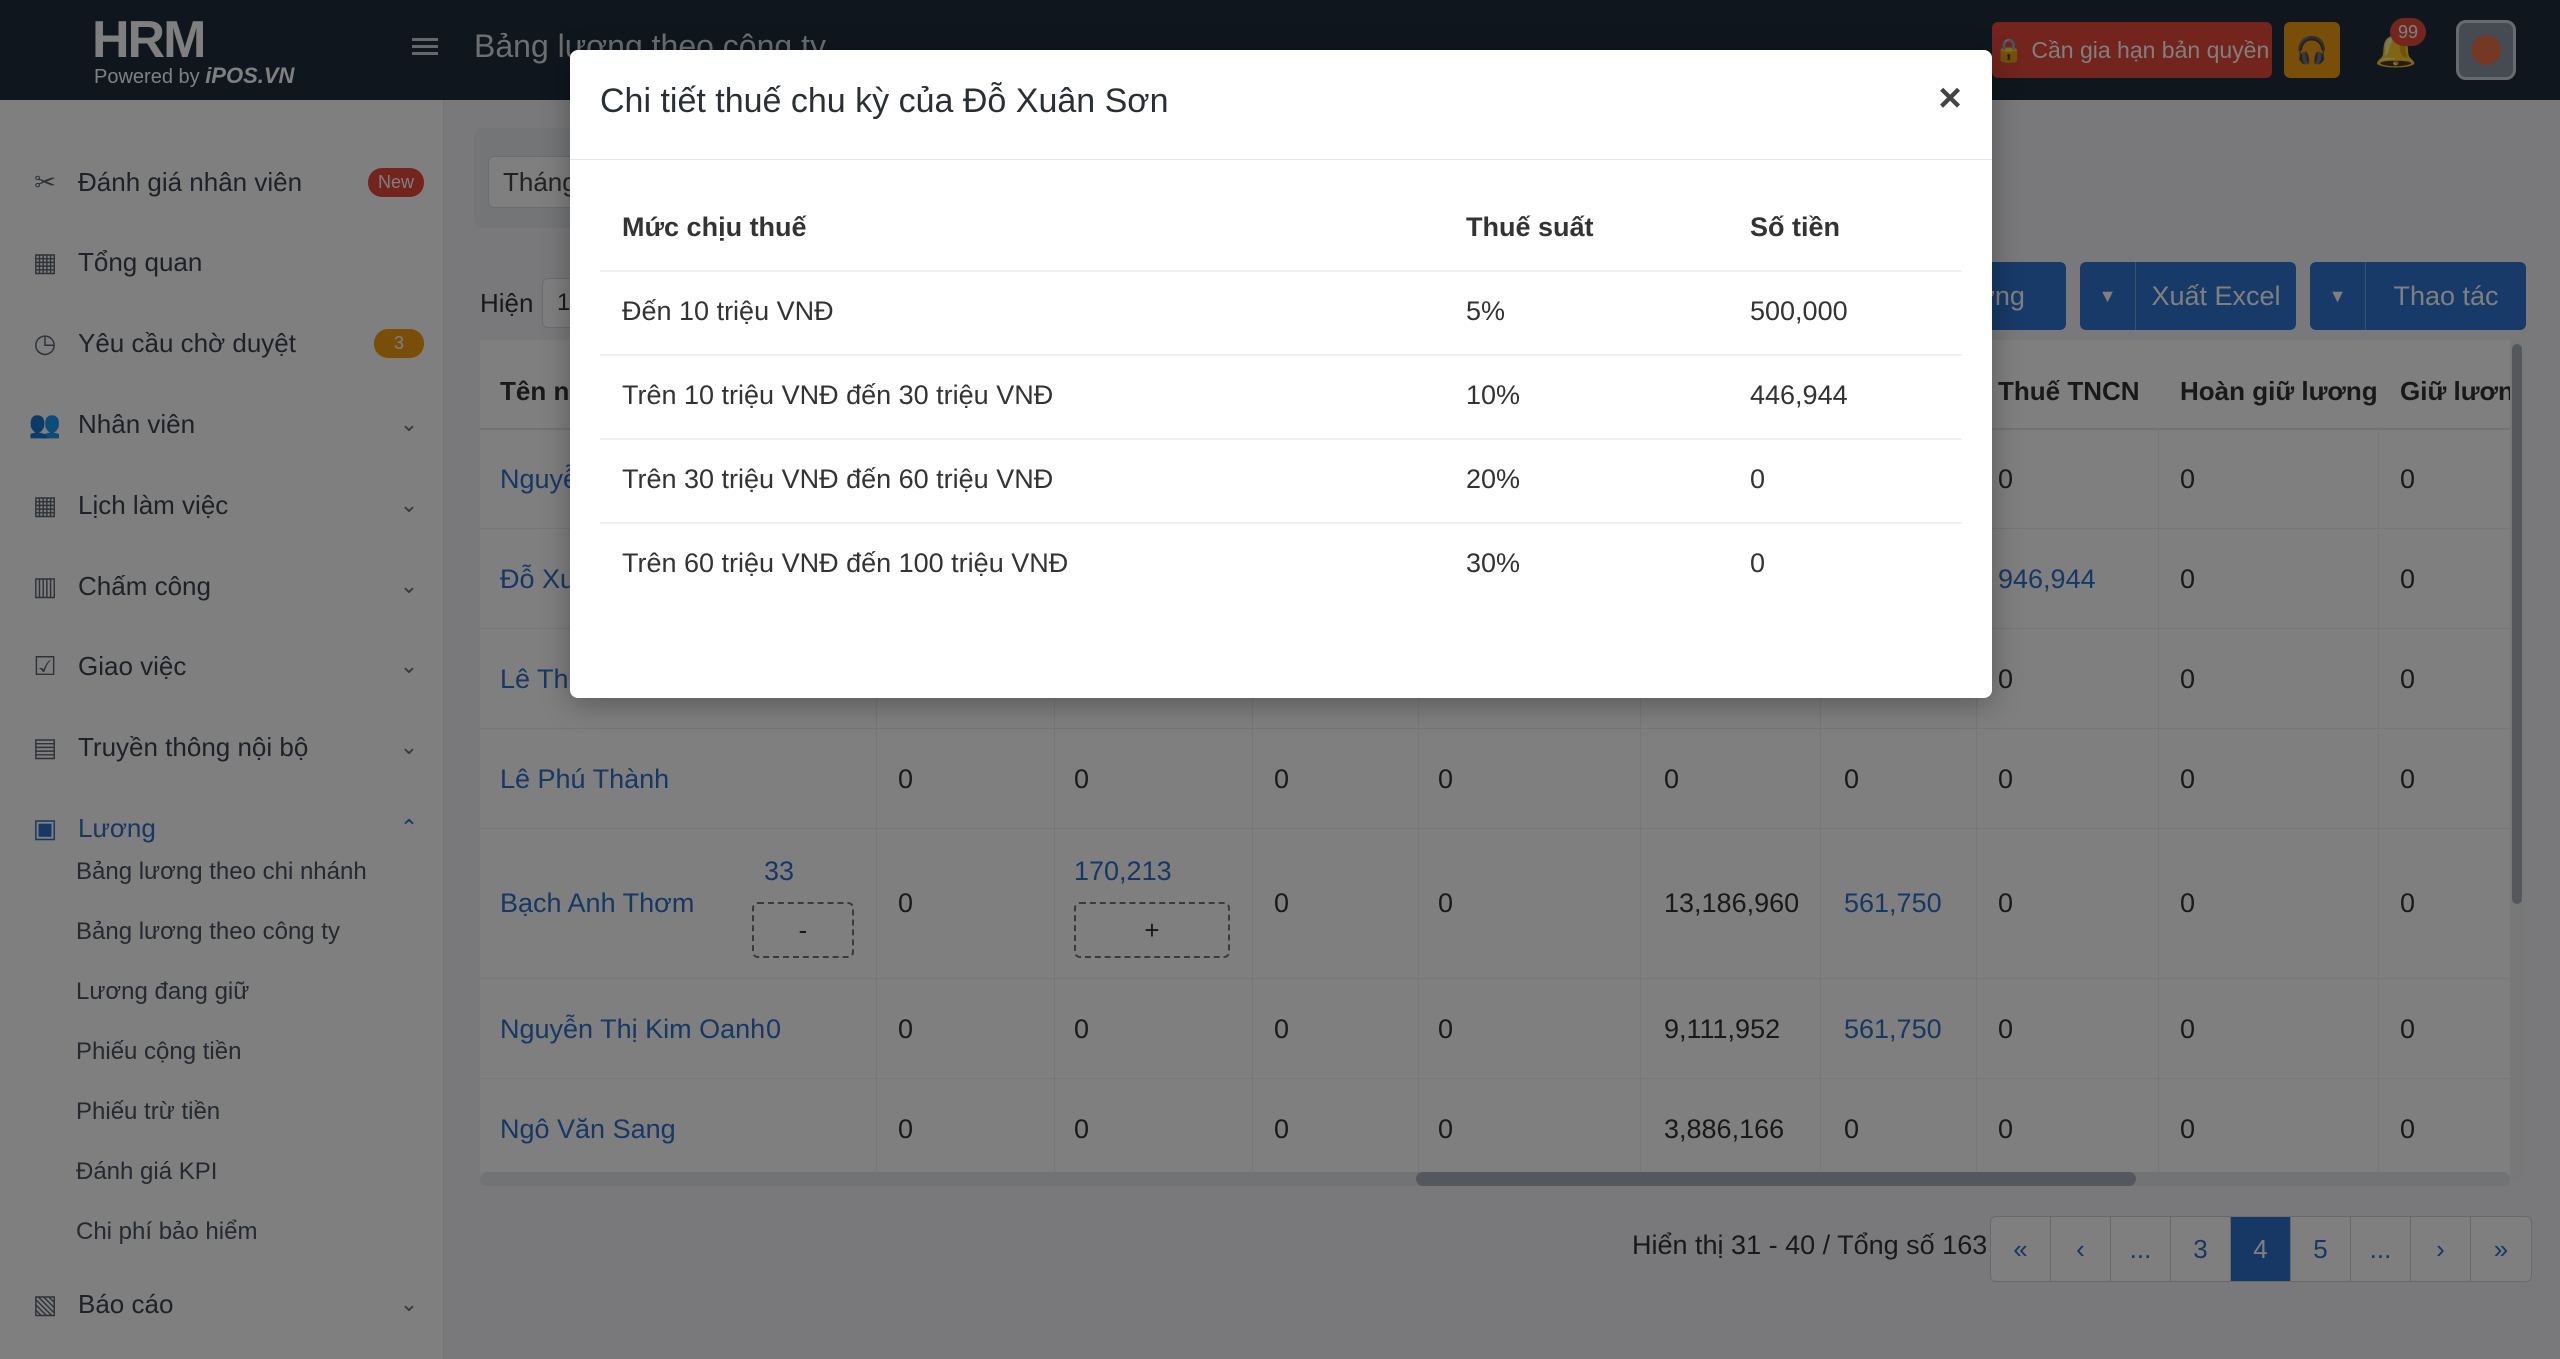 The width and height of the screenshot is (2560, 1359). Describe the element at coordinates (714, 227) in the screenshot. I see `column-header-tax-level: Mức chịu thuế` at that location.